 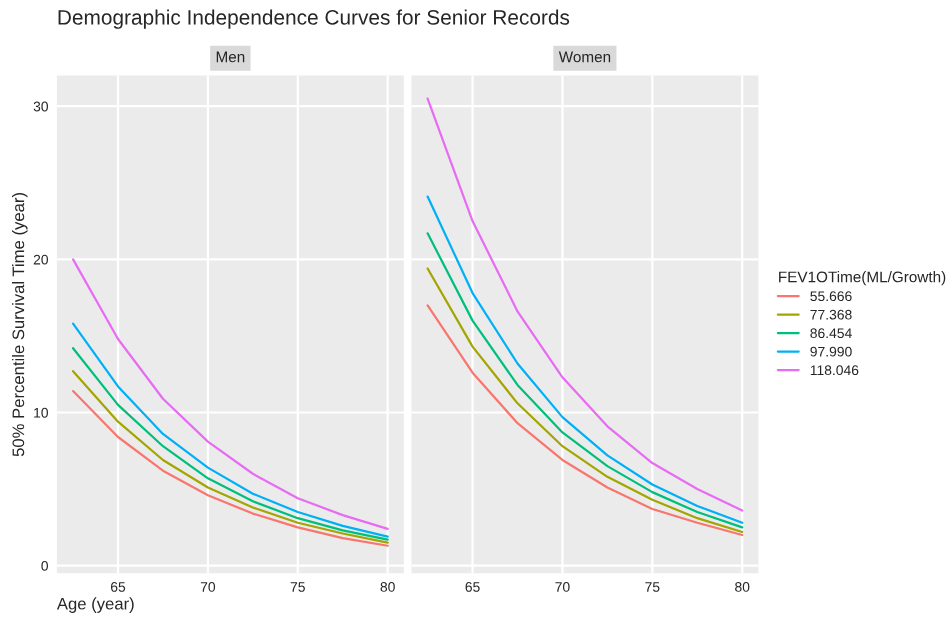 What do you see at coordinates (20, 325) in the screenshot?
I see `y-axis-title: 50% Percentile Survival Time (year)` at bounding box center [20, 325].